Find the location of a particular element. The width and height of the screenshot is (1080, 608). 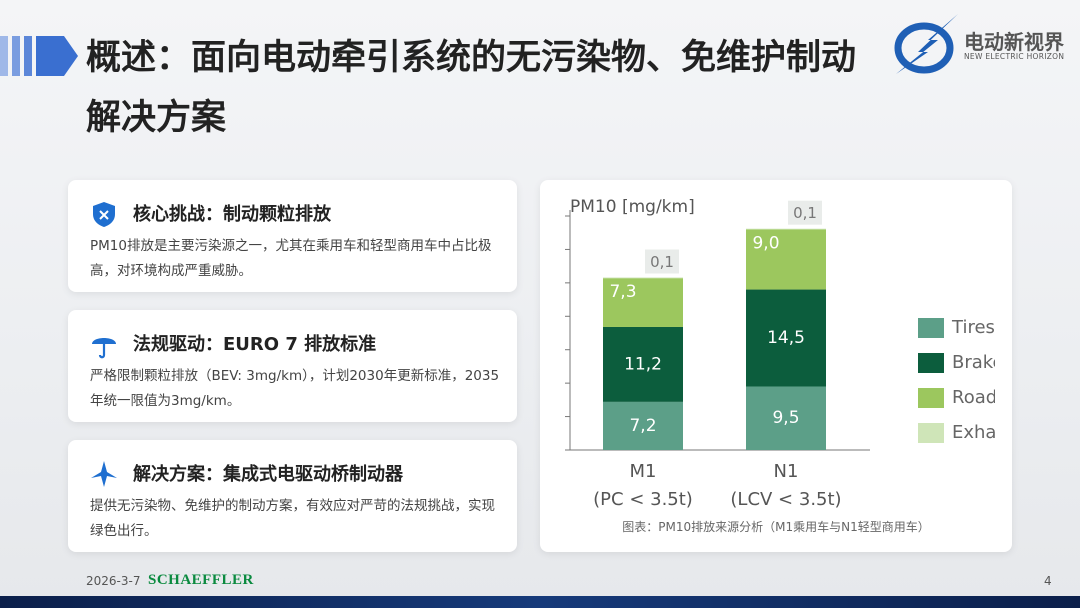

value-label: 9,5 is located at coordinates (785, 418).